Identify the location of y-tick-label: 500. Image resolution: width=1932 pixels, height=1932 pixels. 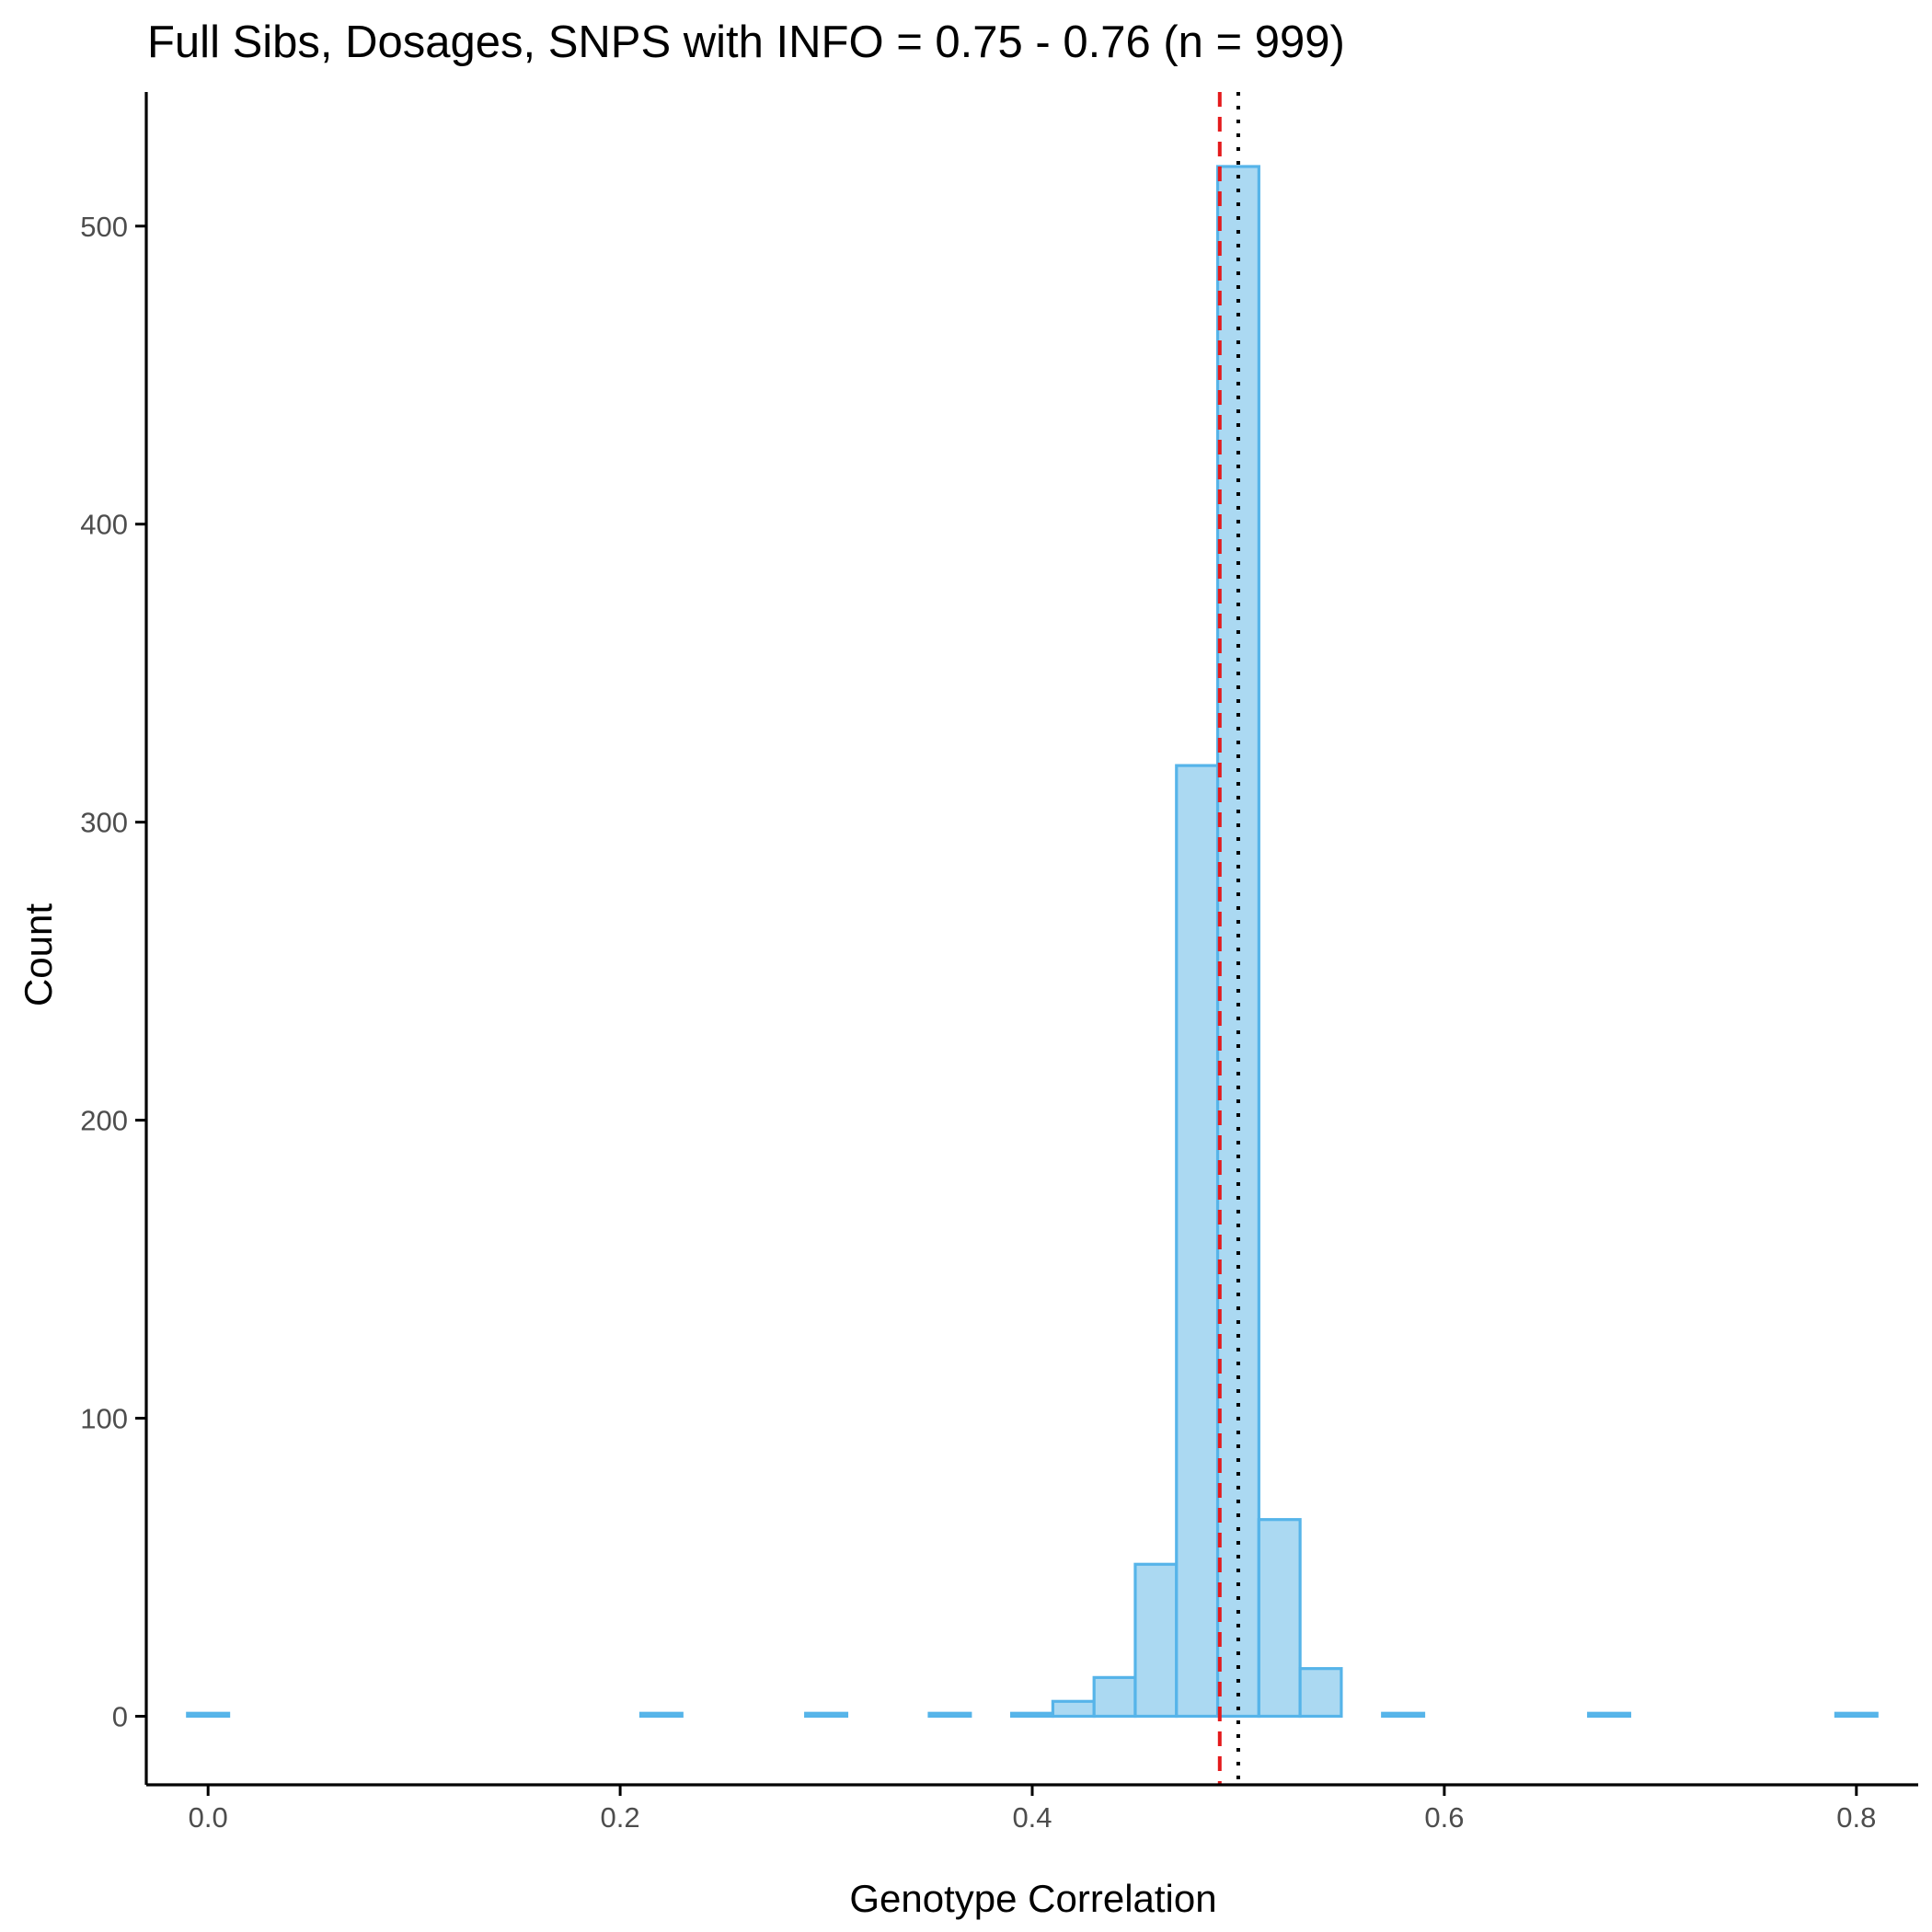
(104, 227).